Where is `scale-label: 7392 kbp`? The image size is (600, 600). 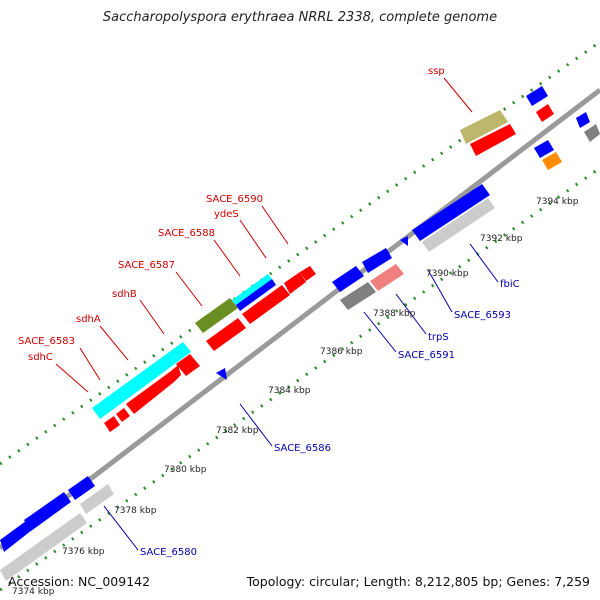
scale-label: 7392 kbp is located at coordinates (501, 239).